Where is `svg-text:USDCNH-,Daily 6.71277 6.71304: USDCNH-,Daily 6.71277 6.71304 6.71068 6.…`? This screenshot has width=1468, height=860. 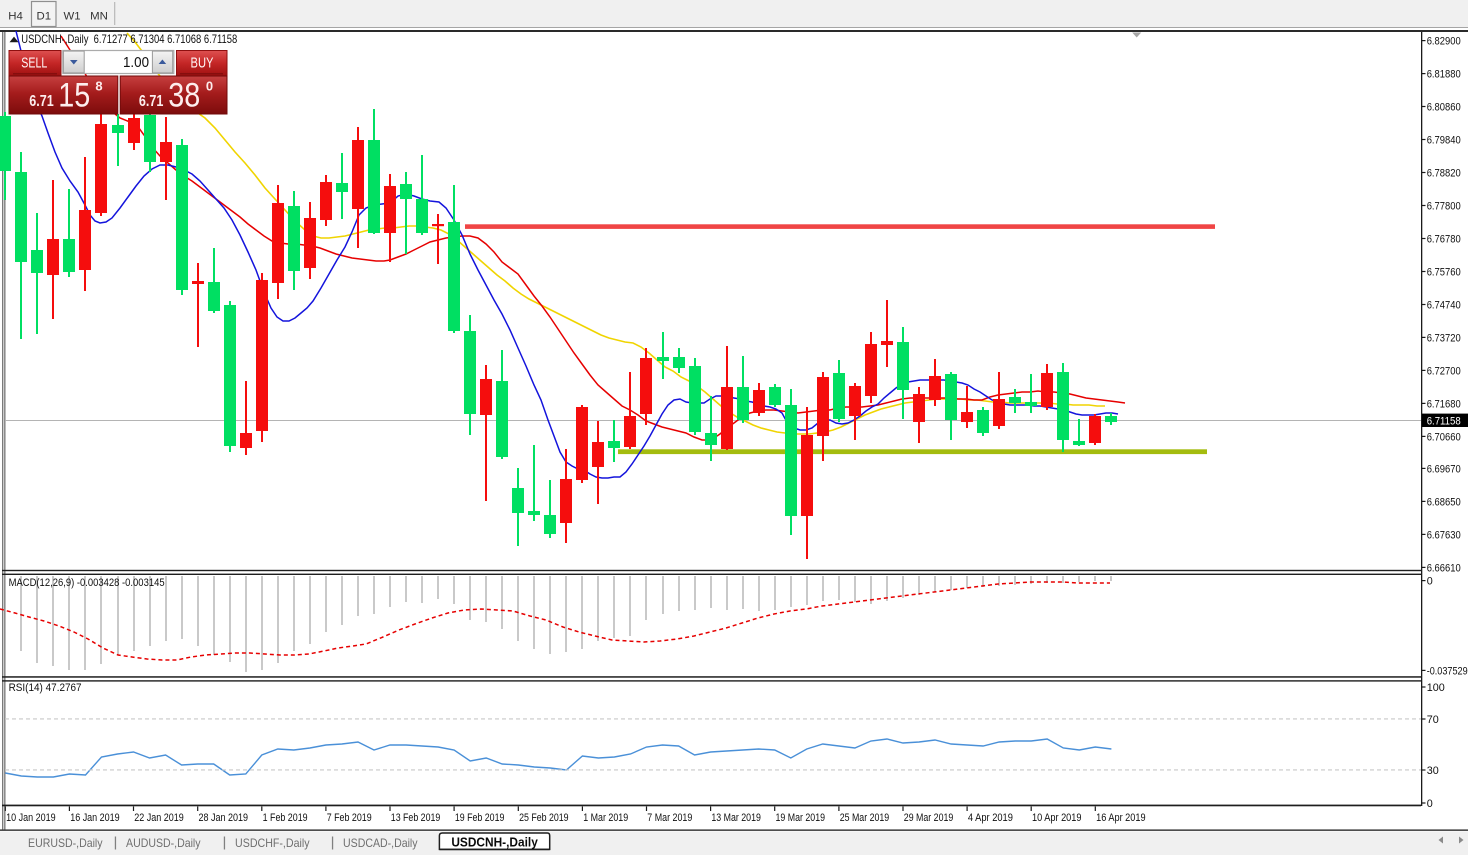 svg-text:USDCNH-,Daily 6.71277 6.71304: USDCNH-,Daily 6.71277 6.71304 6.71068 6.… is located at coordinates (129, 39).